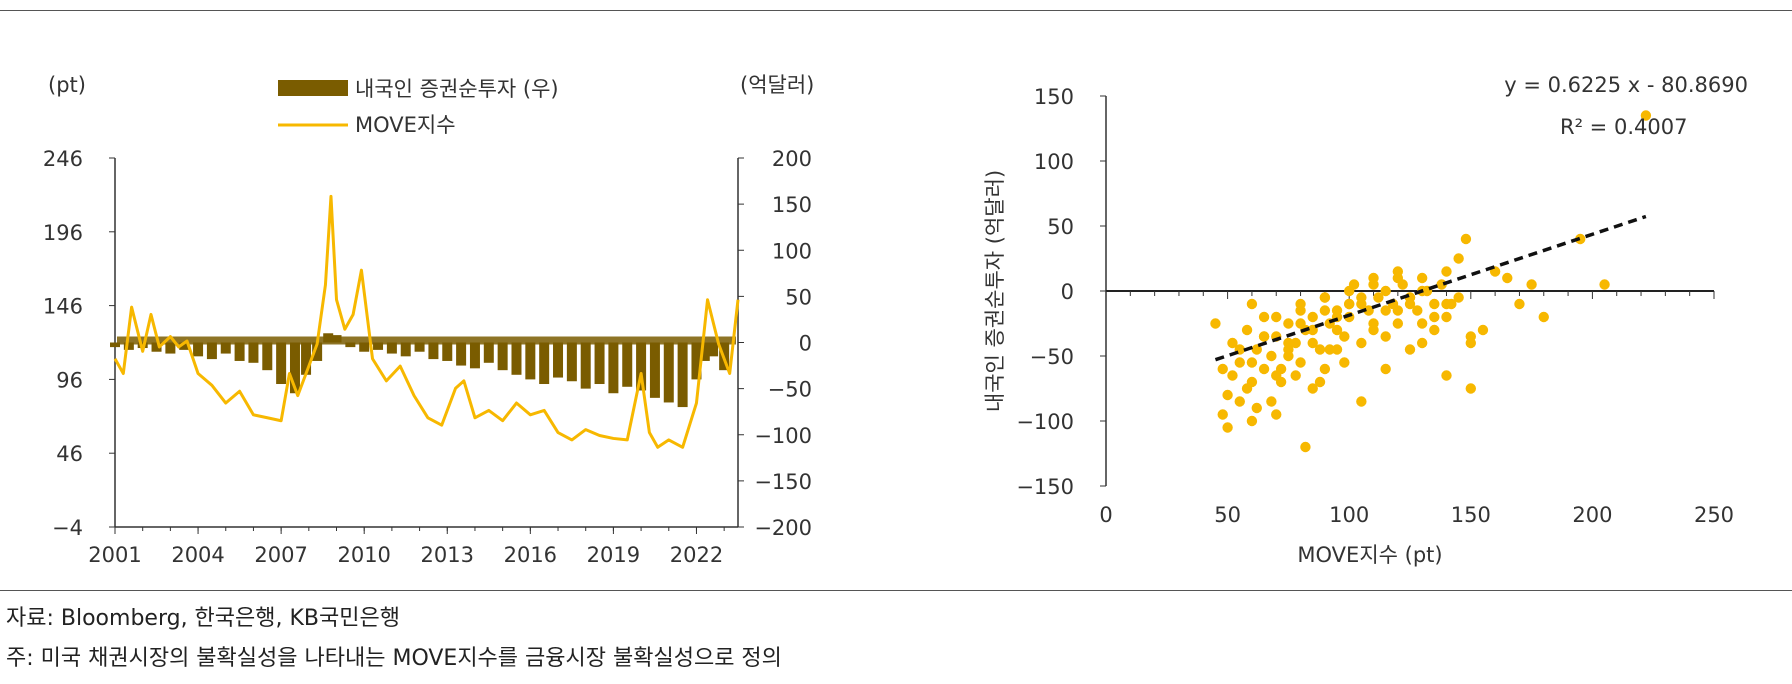  Describe the element at coordinates (69, 454) in the screenshot. I see `left-tick-label: 46` at that location.